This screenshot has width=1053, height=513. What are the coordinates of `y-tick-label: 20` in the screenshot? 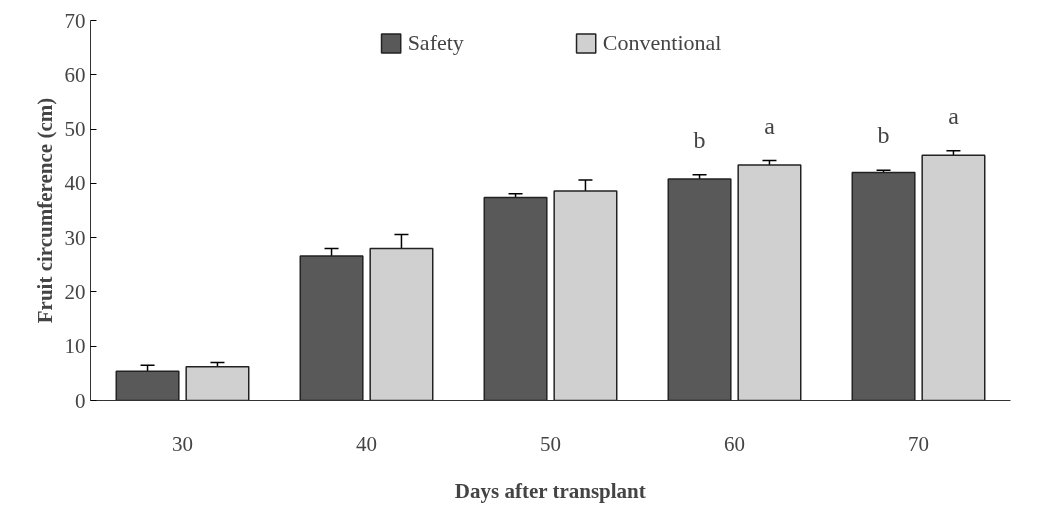 It's located at (75, 291).